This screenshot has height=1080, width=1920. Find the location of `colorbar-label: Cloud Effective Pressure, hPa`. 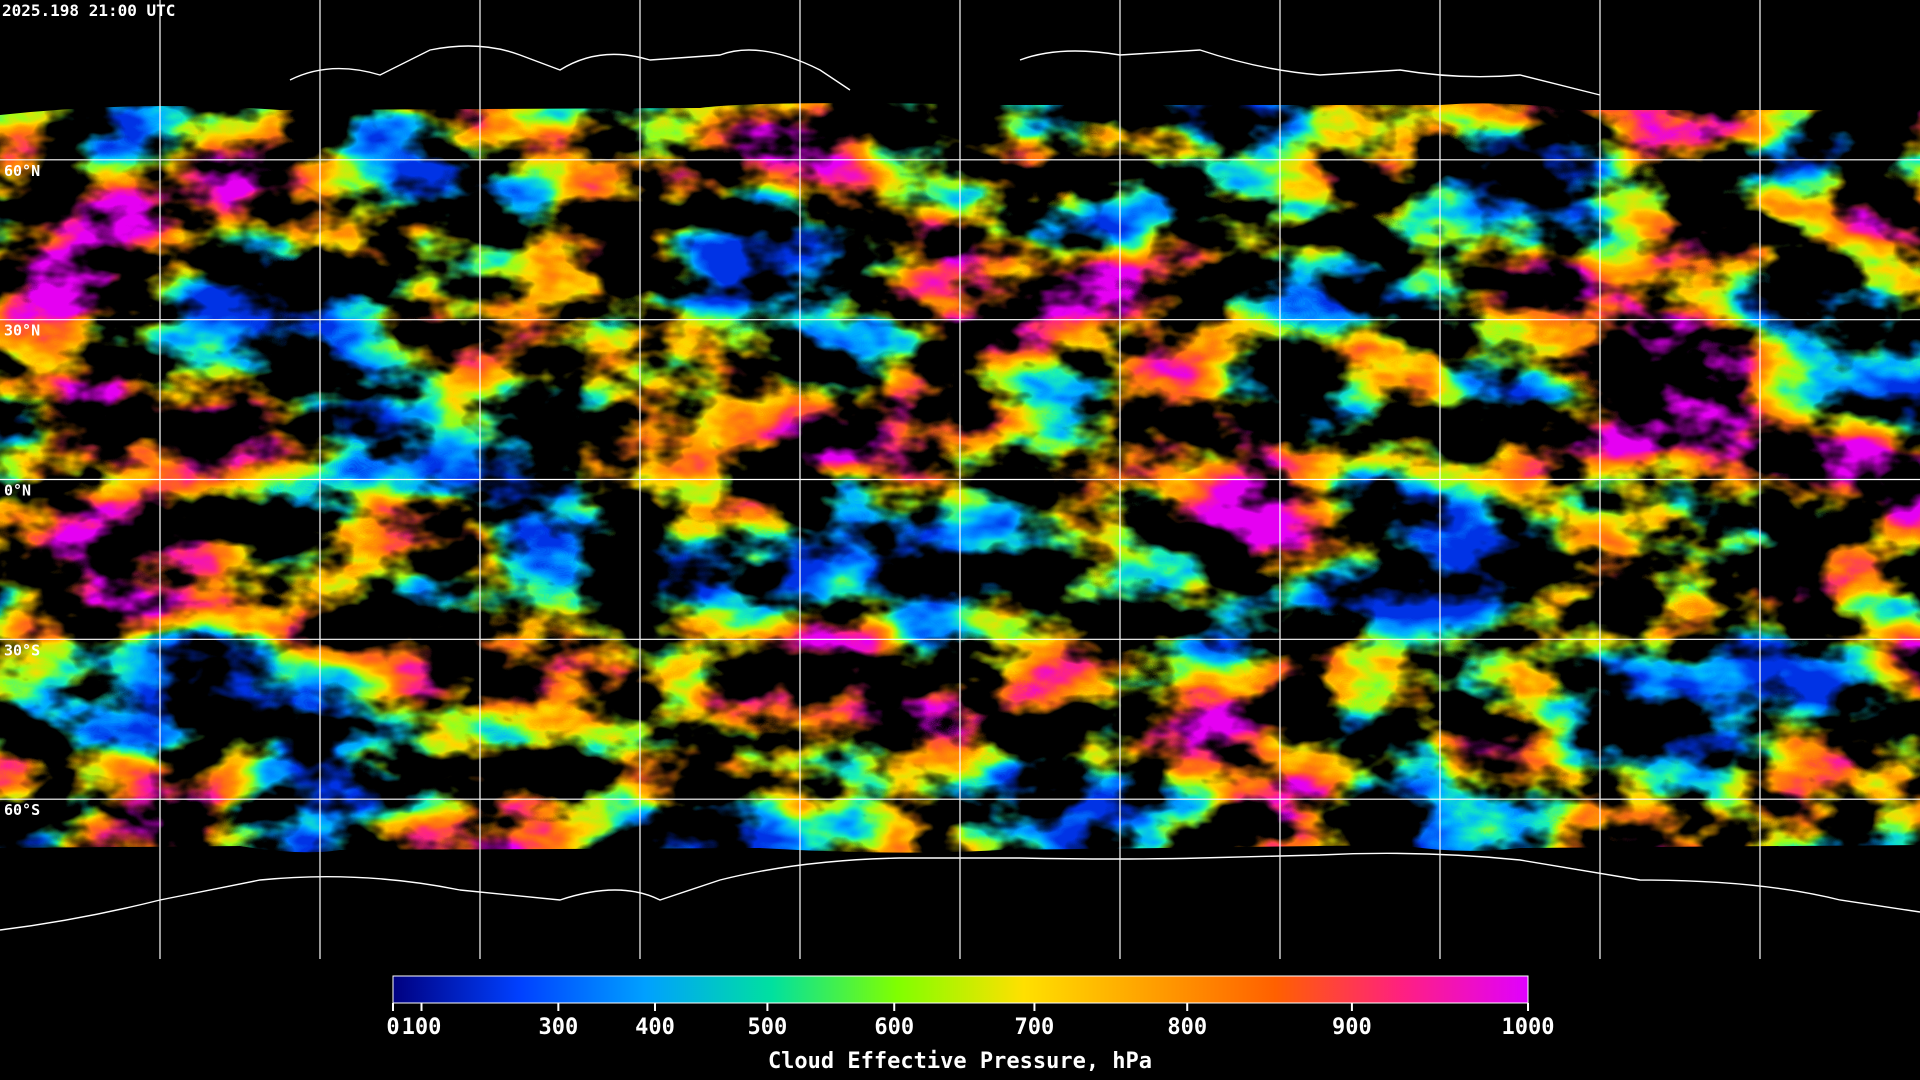

colorbar-label: Cloud Effective Pressure, hPa is located at coordinates (960, 1061).